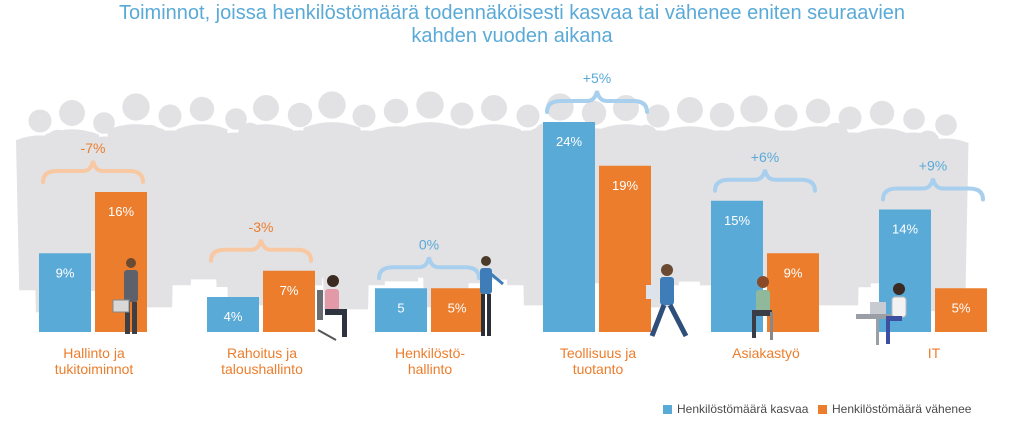  What do you see at coordinates (793, 272) in the screenshot?
I see `bar-value-label-decrease: 9%` at bounding box center [793, 272].